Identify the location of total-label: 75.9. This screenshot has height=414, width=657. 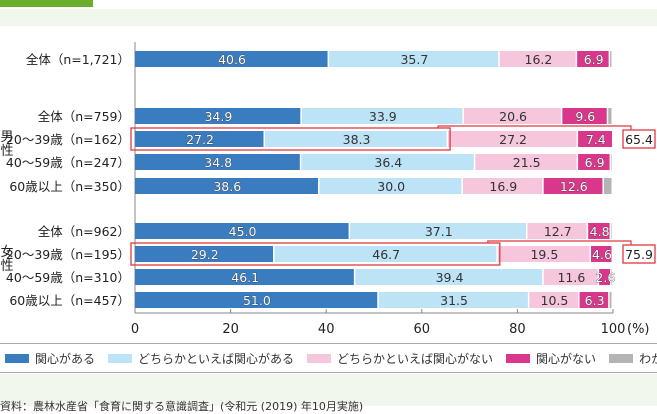
(639, 254).